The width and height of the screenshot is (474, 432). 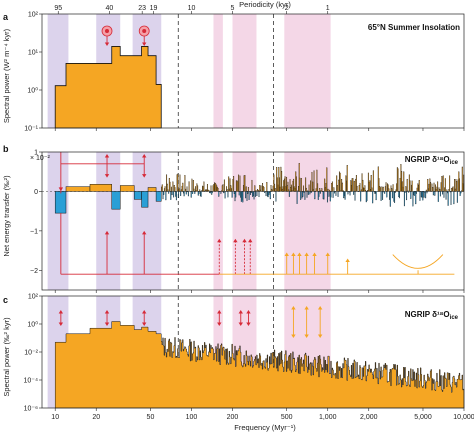 I want to click on top-tick-label: 95, so click(x=58, y=8).